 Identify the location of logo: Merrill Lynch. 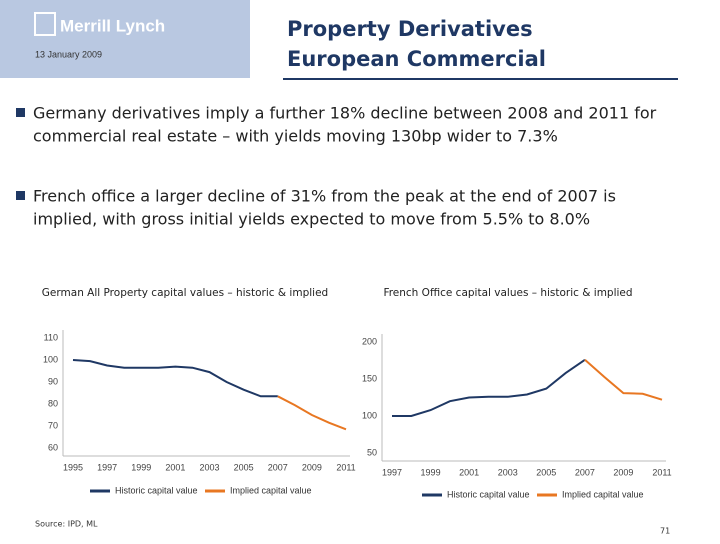
(112, 25).